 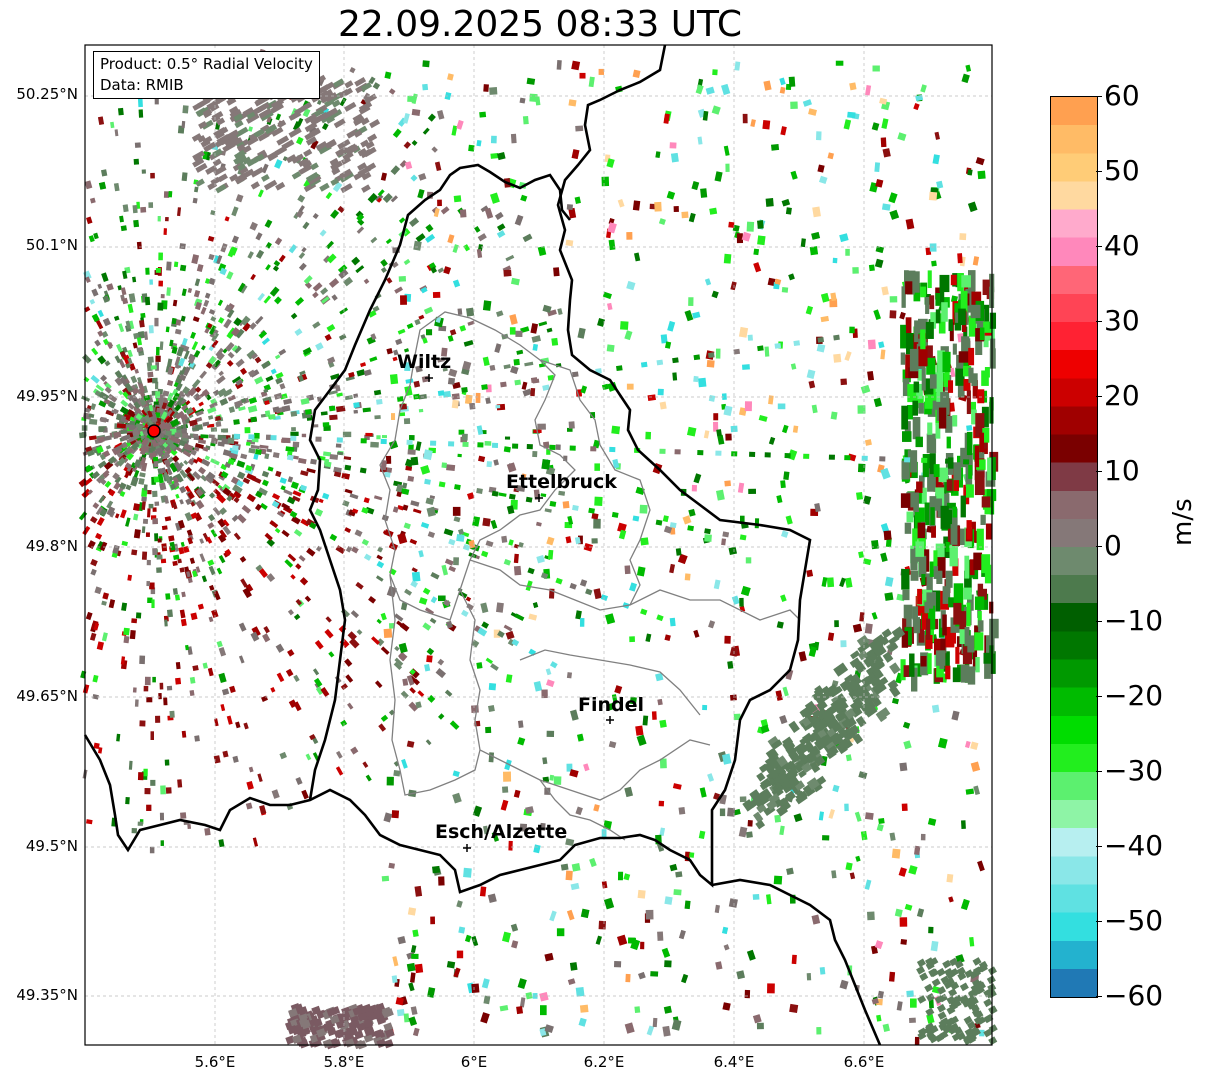 I want to click on colorbar, so click(x=1074, y=547).